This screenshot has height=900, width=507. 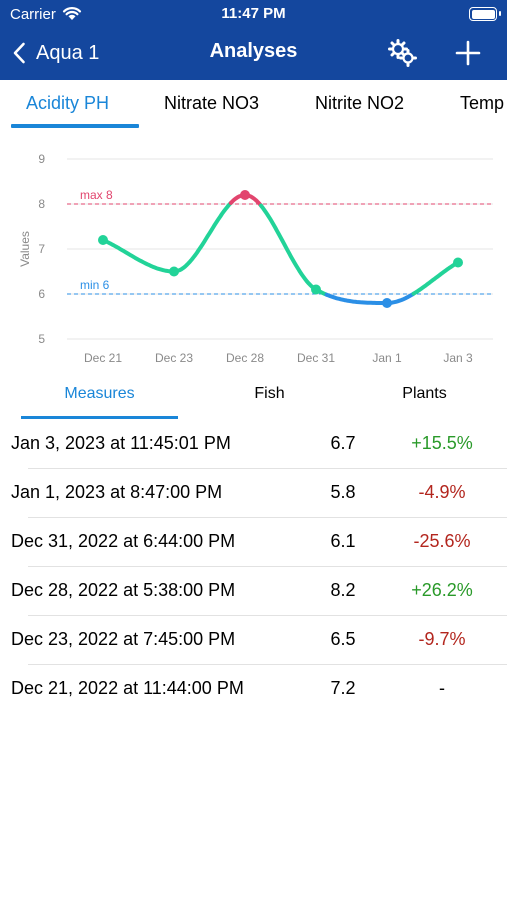 I want to click on measure-change: -4.9%, so click(x=442, y=492).